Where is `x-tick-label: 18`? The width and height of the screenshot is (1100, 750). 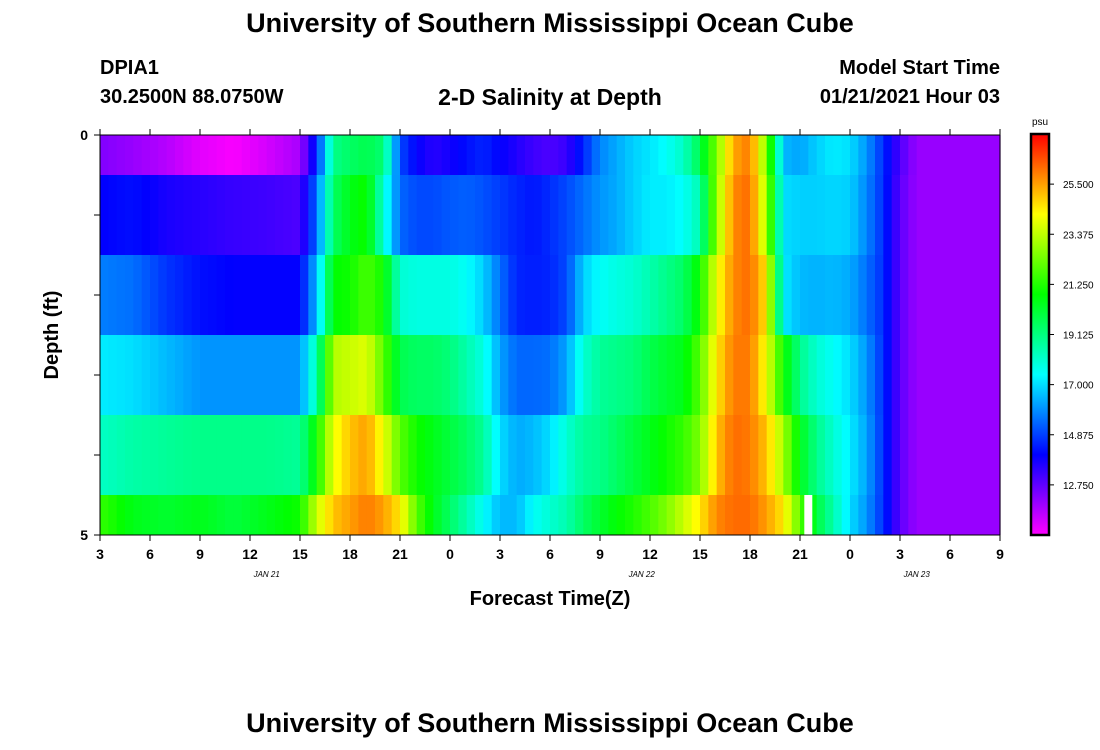 x-tick-label: 18 is located at coordinates (350, 554).